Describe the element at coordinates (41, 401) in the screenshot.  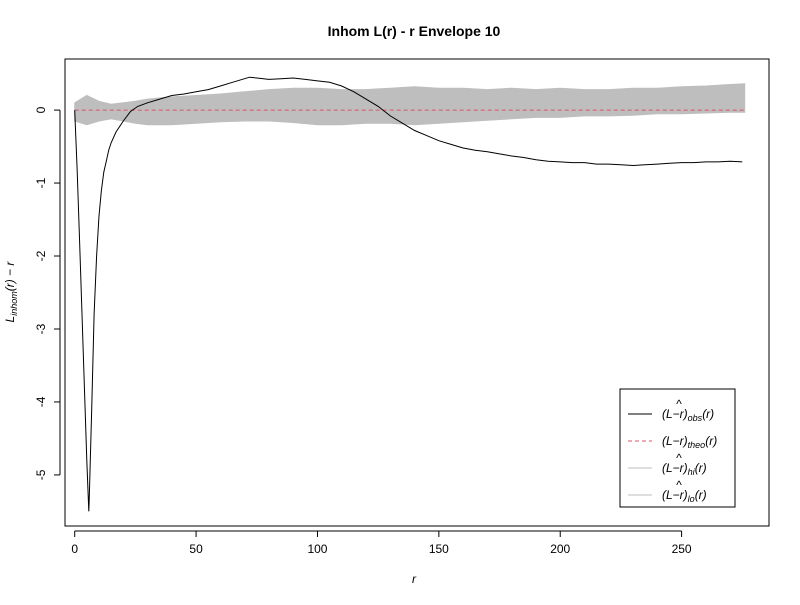
I see `y-tick-label: -4` at that location.